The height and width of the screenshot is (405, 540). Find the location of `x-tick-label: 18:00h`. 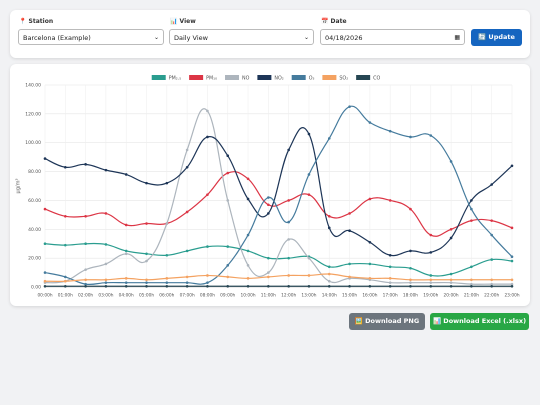

x-tick-label: 18:00h is located at coordinates (410, 296).